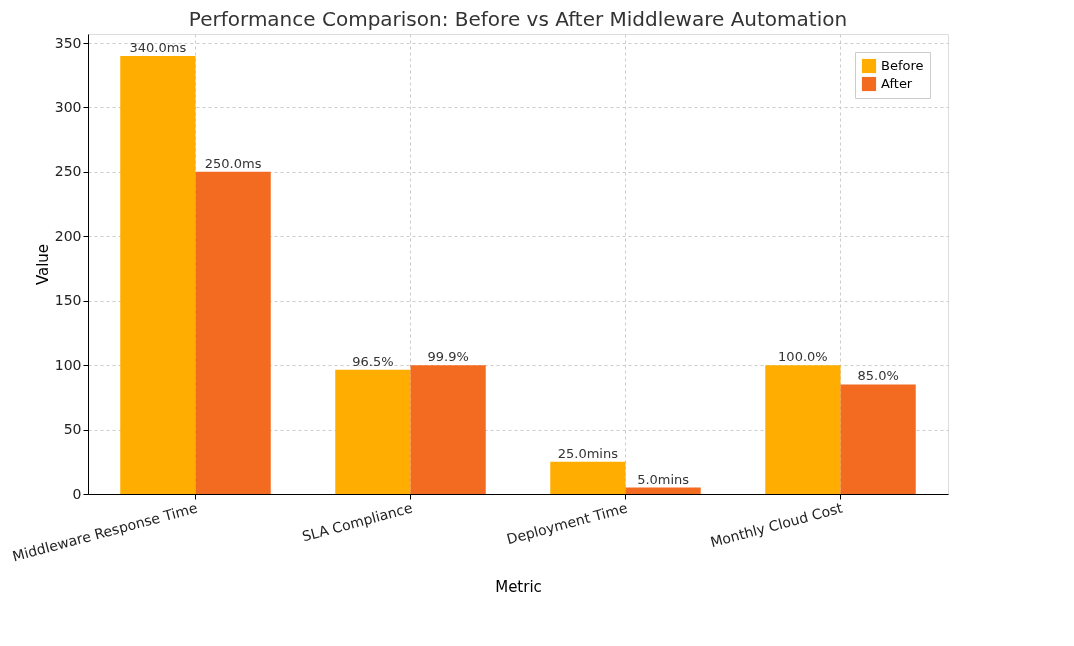 This screenshot has width=1074, height=646. Describe the element at coordinates (68, 300) in the screenshot. I see `y-tick-label: 150` at that location.